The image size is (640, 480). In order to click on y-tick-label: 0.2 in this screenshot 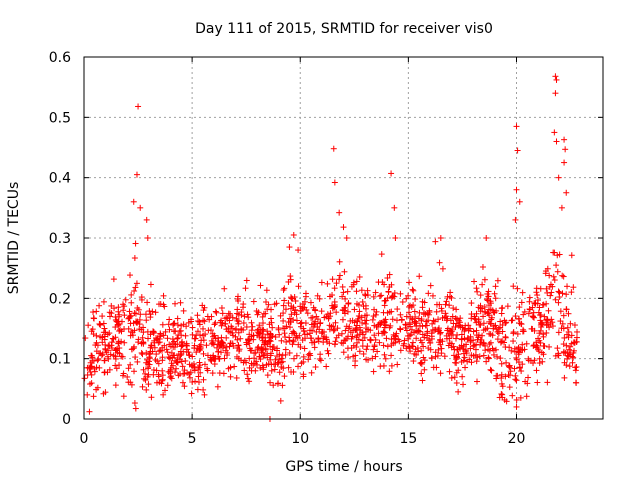, I will do `click(60, 299)`.